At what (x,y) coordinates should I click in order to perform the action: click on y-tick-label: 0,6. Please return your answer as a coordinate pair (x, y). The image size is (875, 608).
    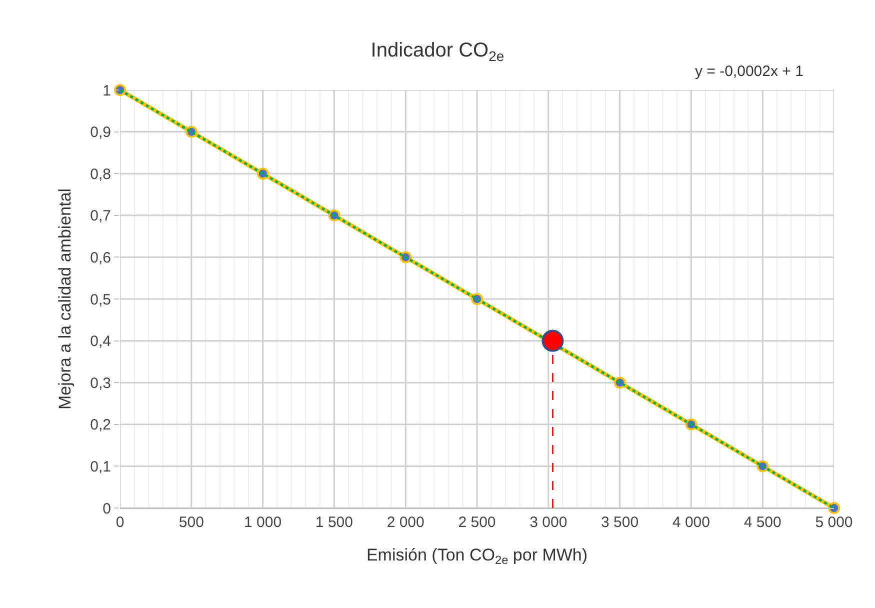
    Looking at the image, I should click on (100, 257).